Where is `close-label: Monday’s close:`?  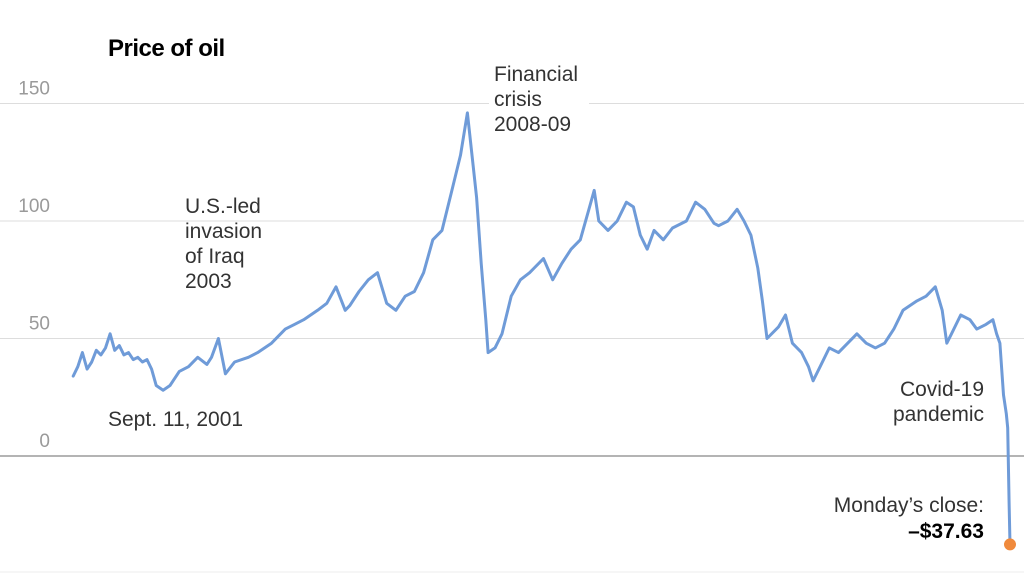 close-label: Monday’s close: is located at coordinates (909, 505).